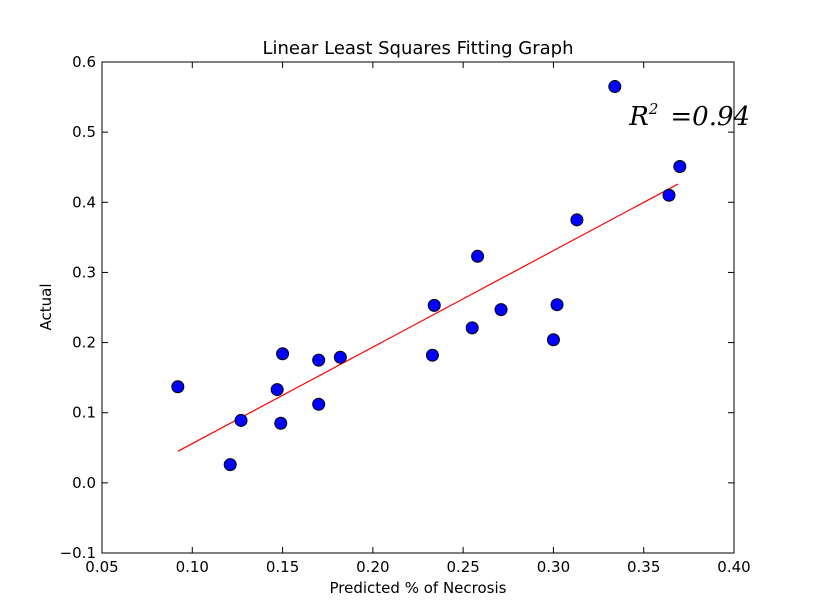  What do you see at coordinates (192, 567) in the screenshot?
I see `x-tick-label: 0.10` at bounding box center [192, 567].